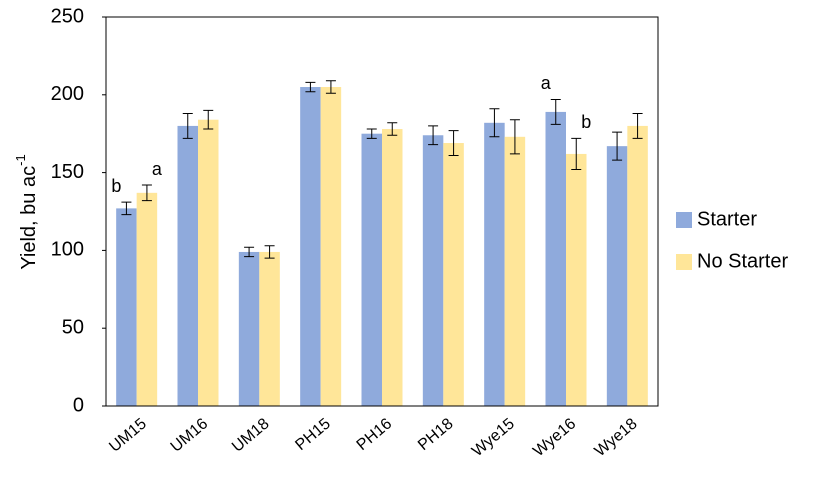 The width and height of the screenshot is (822, 483). What do you see at coordinates (67, 94) in the screenshot?
I see `y-tick-label: 200` at bounding box center [67, 94].